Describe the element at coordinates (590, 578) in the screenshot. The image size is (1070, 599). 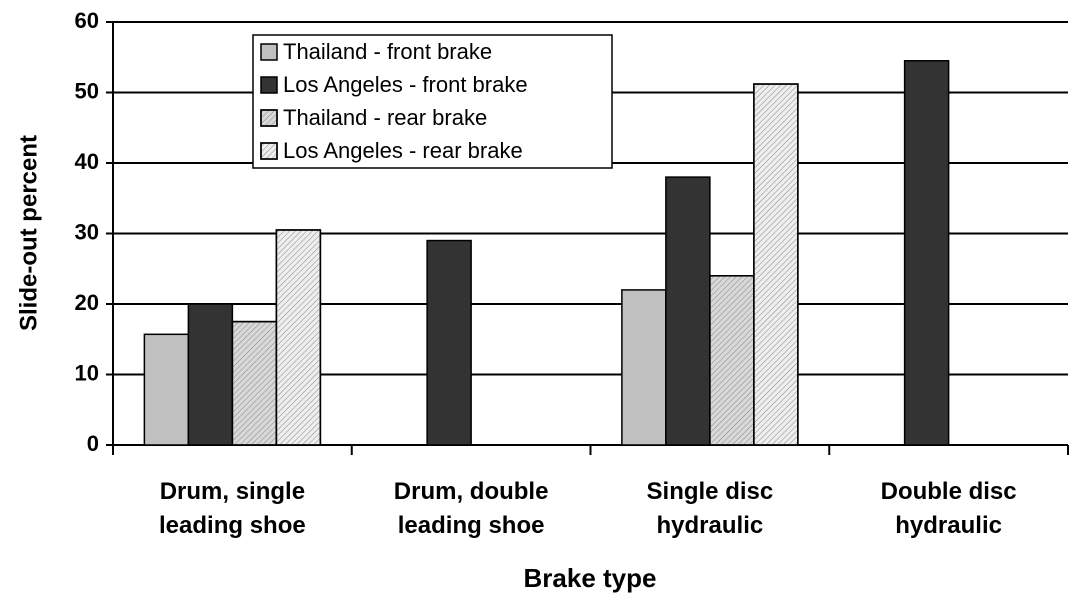
I see `x-axis-title: Brake type` at that location.